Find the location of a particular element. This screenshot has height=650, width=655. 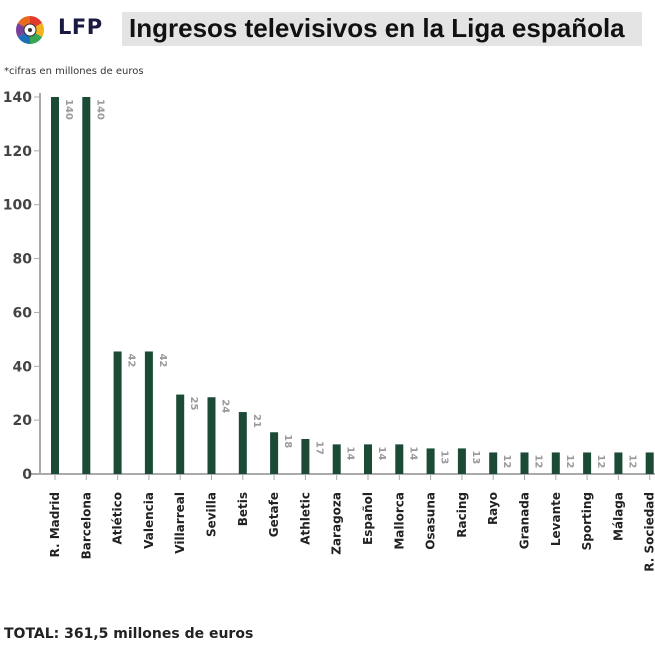

y-tick-label: 80 is located at coordinates (23, 260).